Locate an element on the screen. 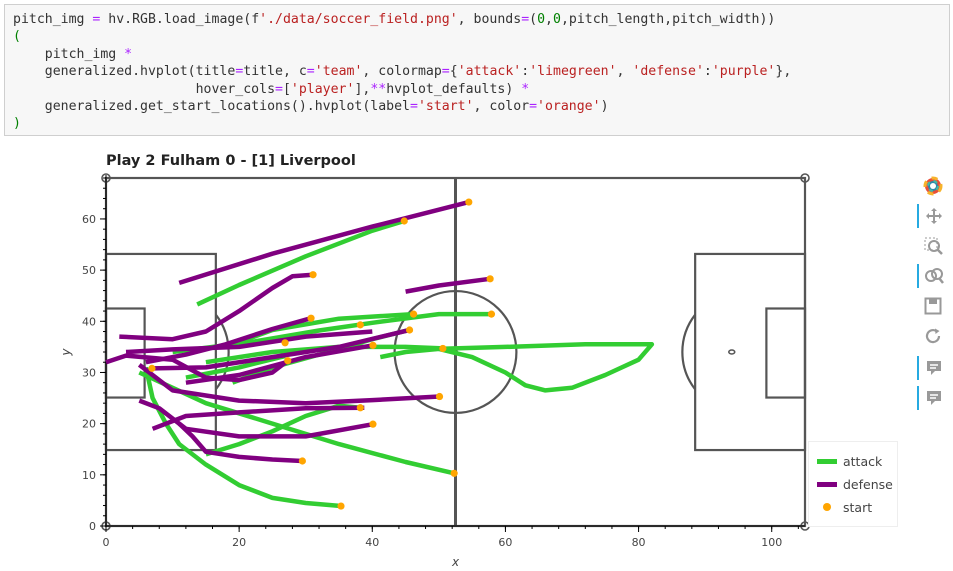 The height and width of the screenshot is (571, 953). code-token: ** is located at coordinates (378, 89).